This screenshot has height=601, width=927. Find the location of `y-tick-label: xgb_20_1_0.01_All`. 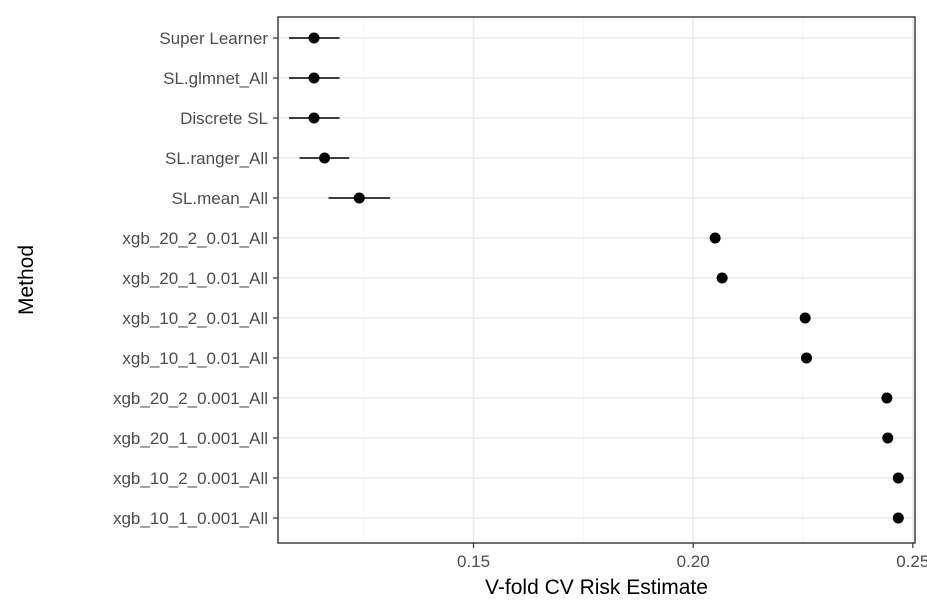

y-tick-label: xgb_20_1_0.01_All is located at coordinates (195, 278).